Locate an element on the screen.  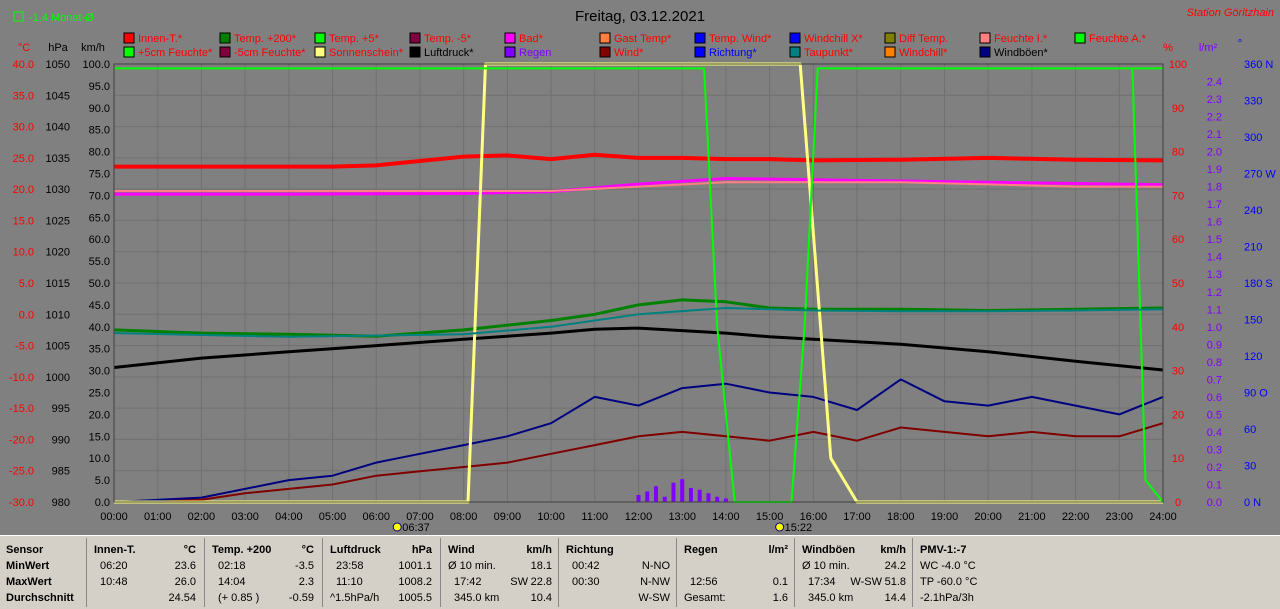
axis-tick-time: 11:00 is located at coordinates (594, 517).